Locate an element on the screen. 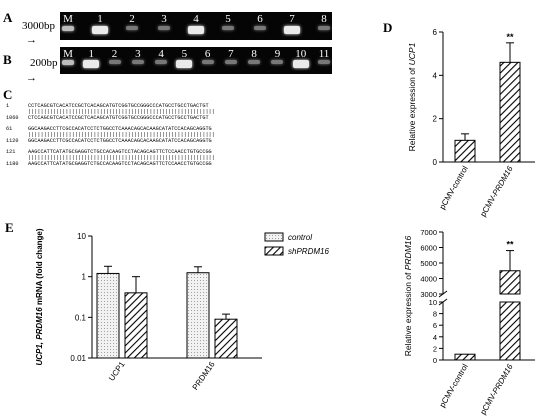 The width and height of the screenshot is (550, 420). y-tick-label: 0.1 is located at coordinates (81, 317).